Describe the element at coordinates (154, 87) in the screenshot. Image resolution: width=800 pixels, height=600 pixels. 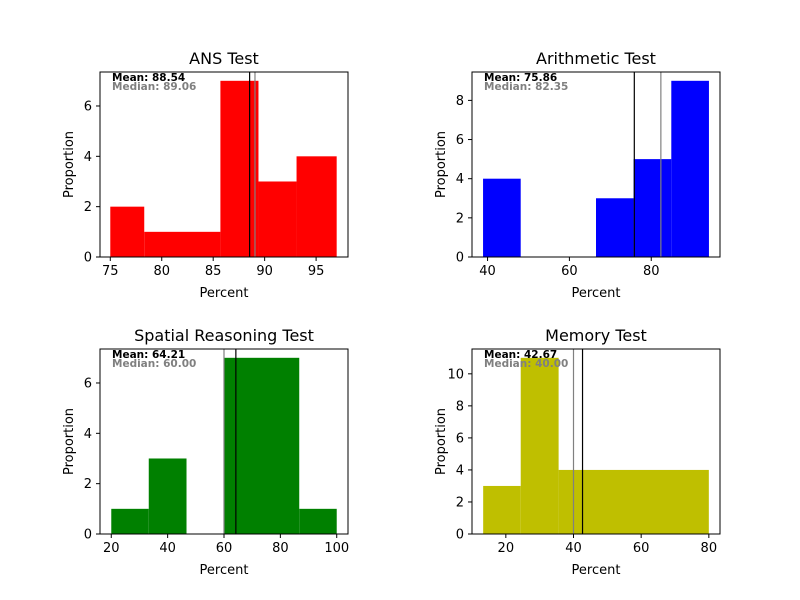
I see `median-annotation: Median: 89.06` at that location.